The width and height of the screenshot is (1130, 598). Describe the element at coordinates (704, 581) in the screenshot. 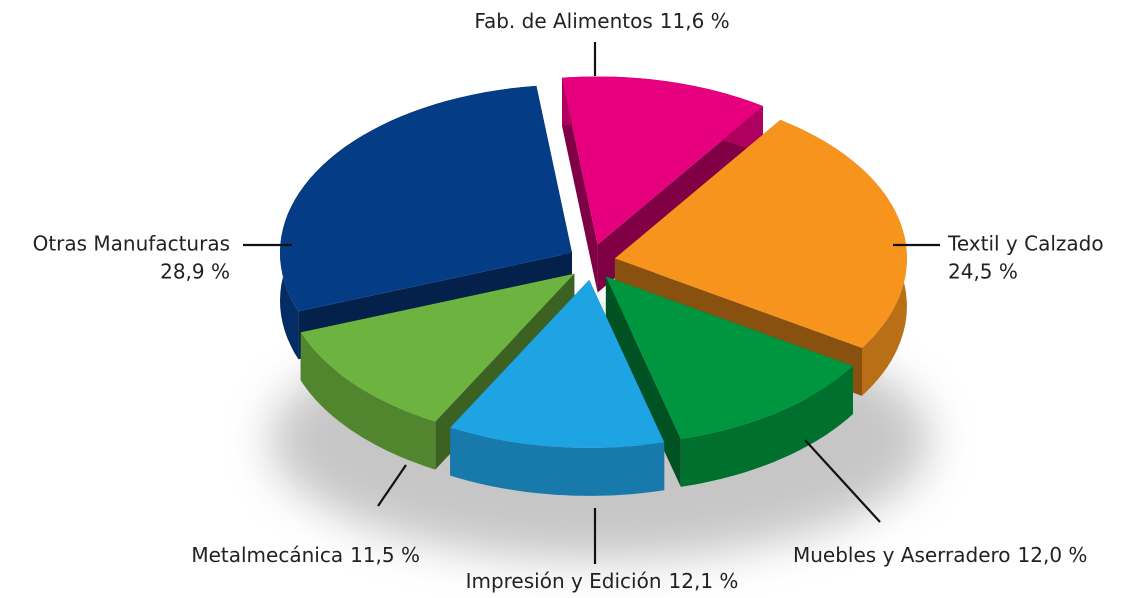

I see `value-label: 12,1 %` at that location.